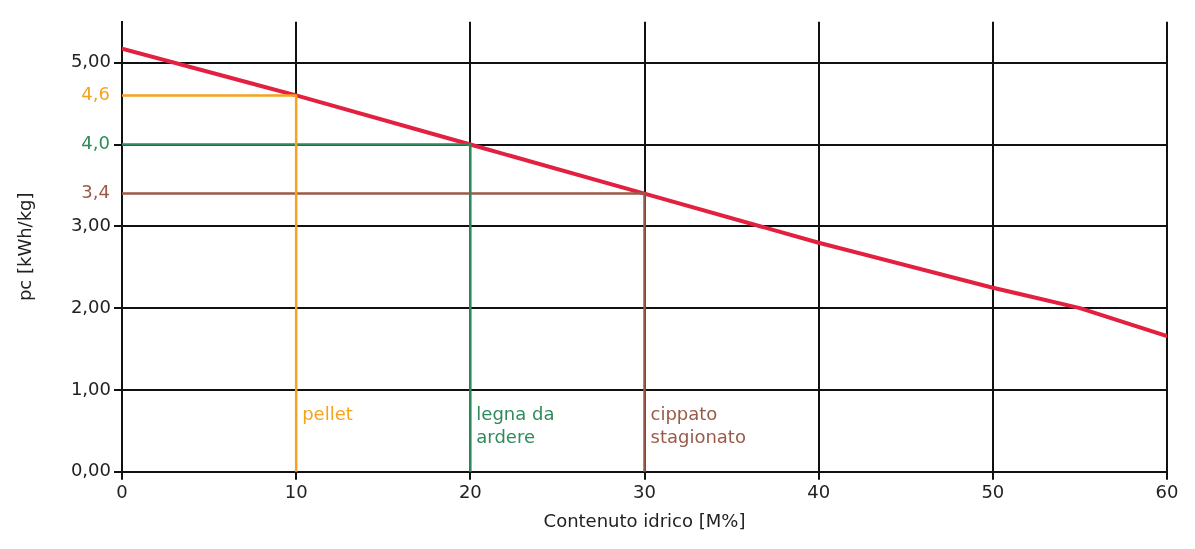 This screenshot has width=1195, height=549. I want to click on x-tick-label: 50, so click(993, 492).